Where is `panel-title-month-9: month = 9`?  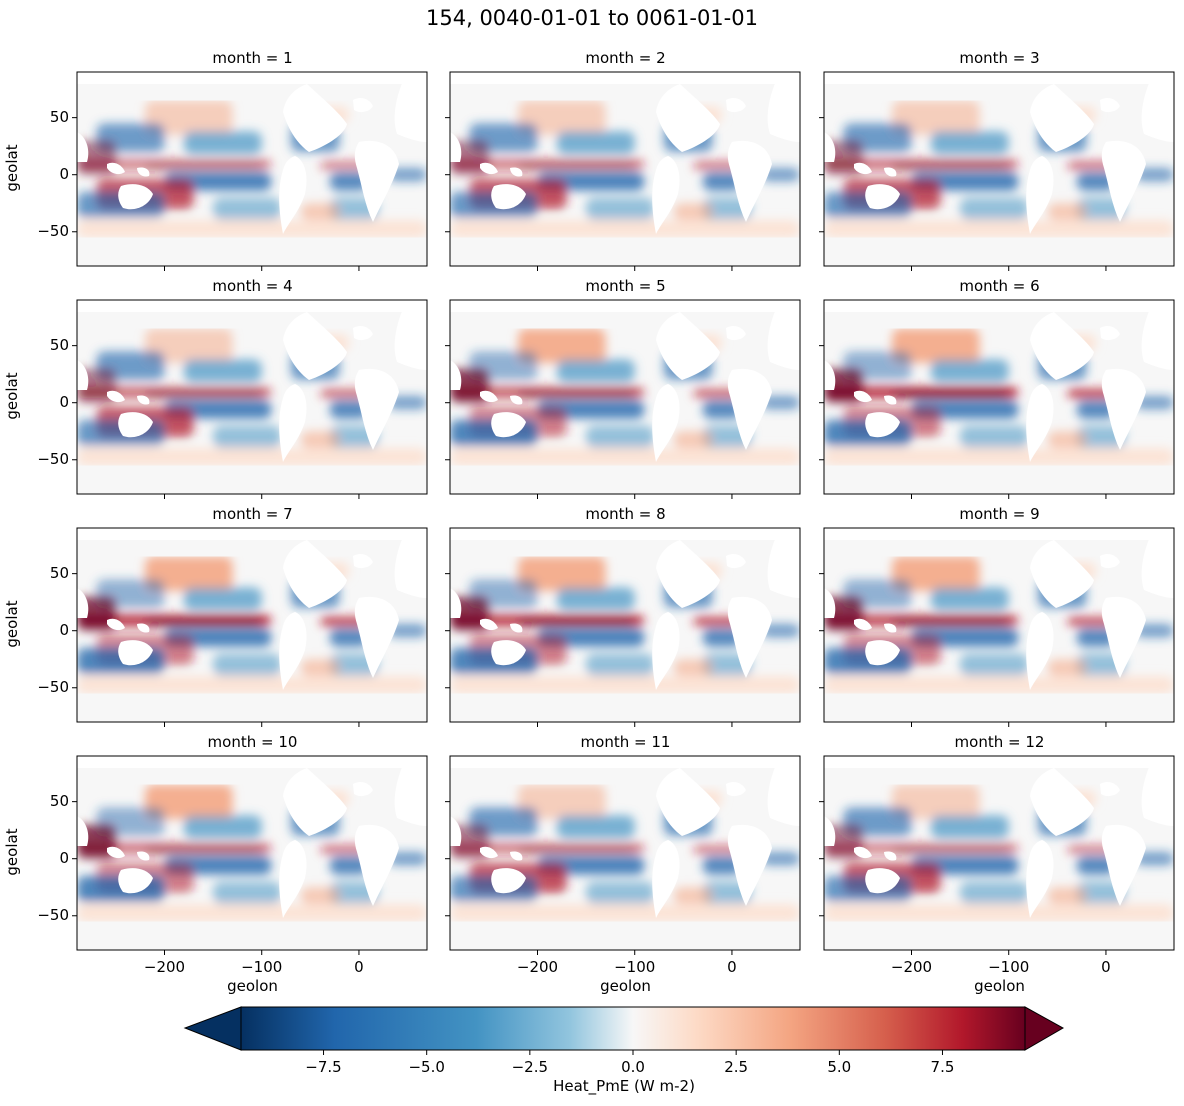 panel-title-month-9: month = 9 is located at coordinates (999, 514).